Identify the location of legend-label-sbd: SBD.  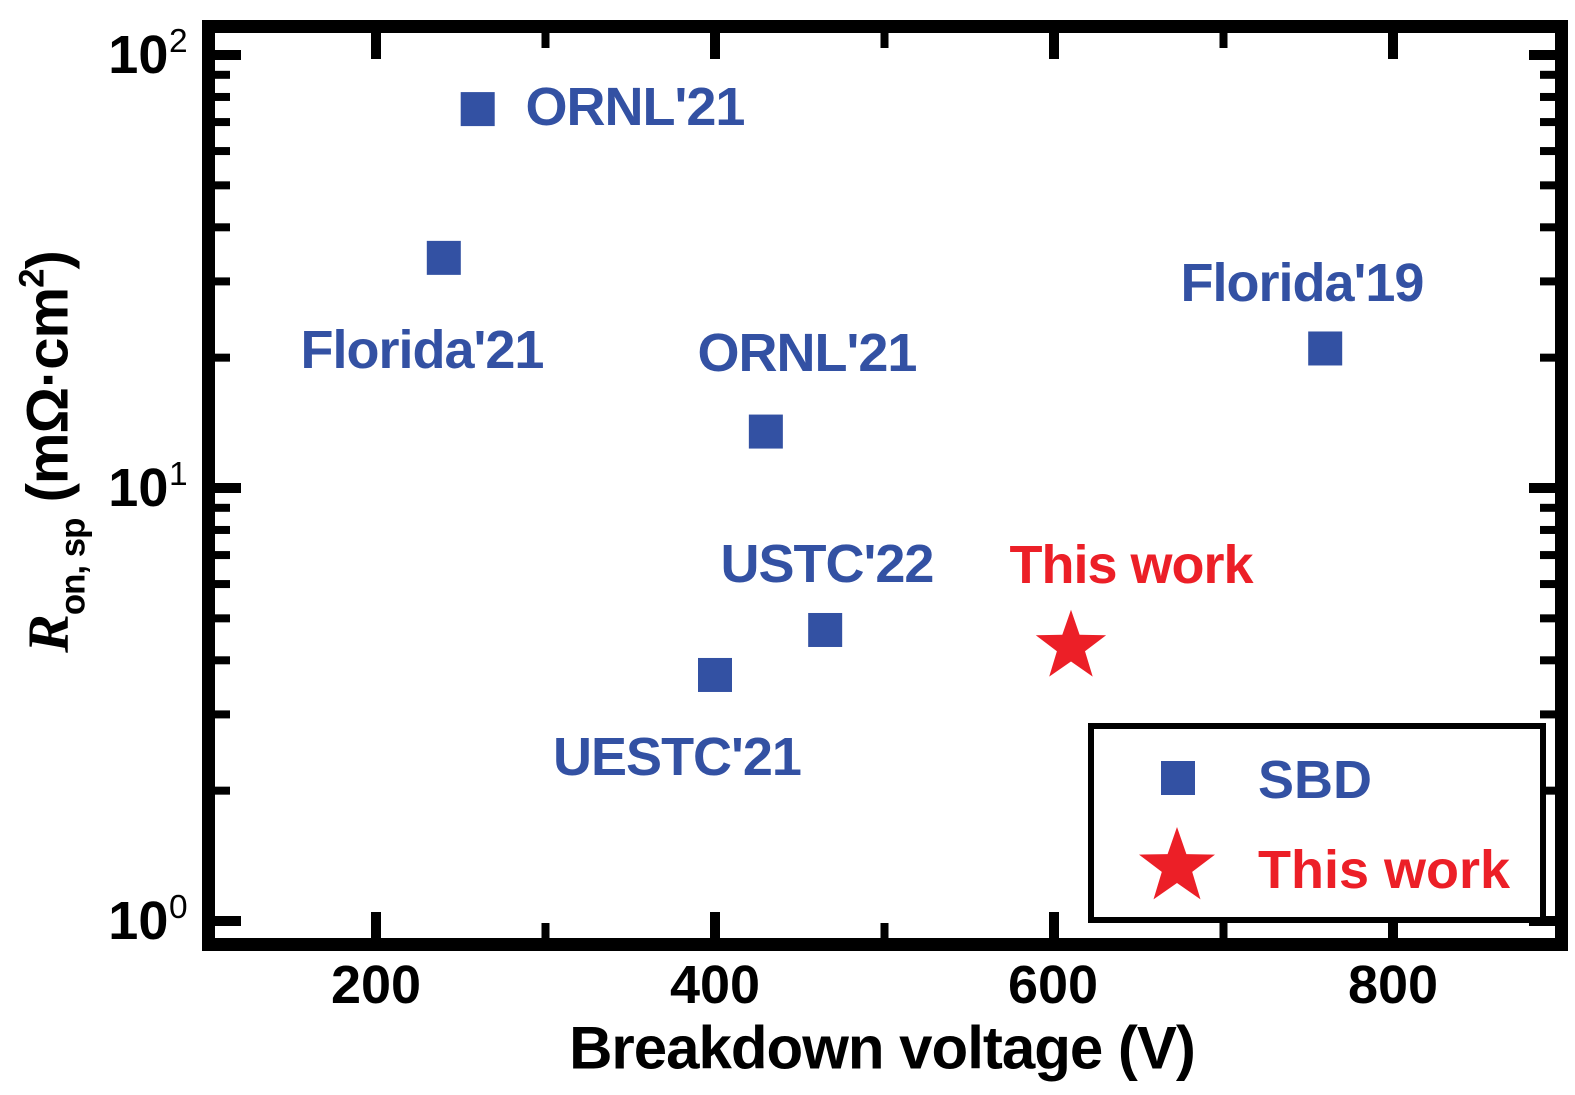
(1315, 780).